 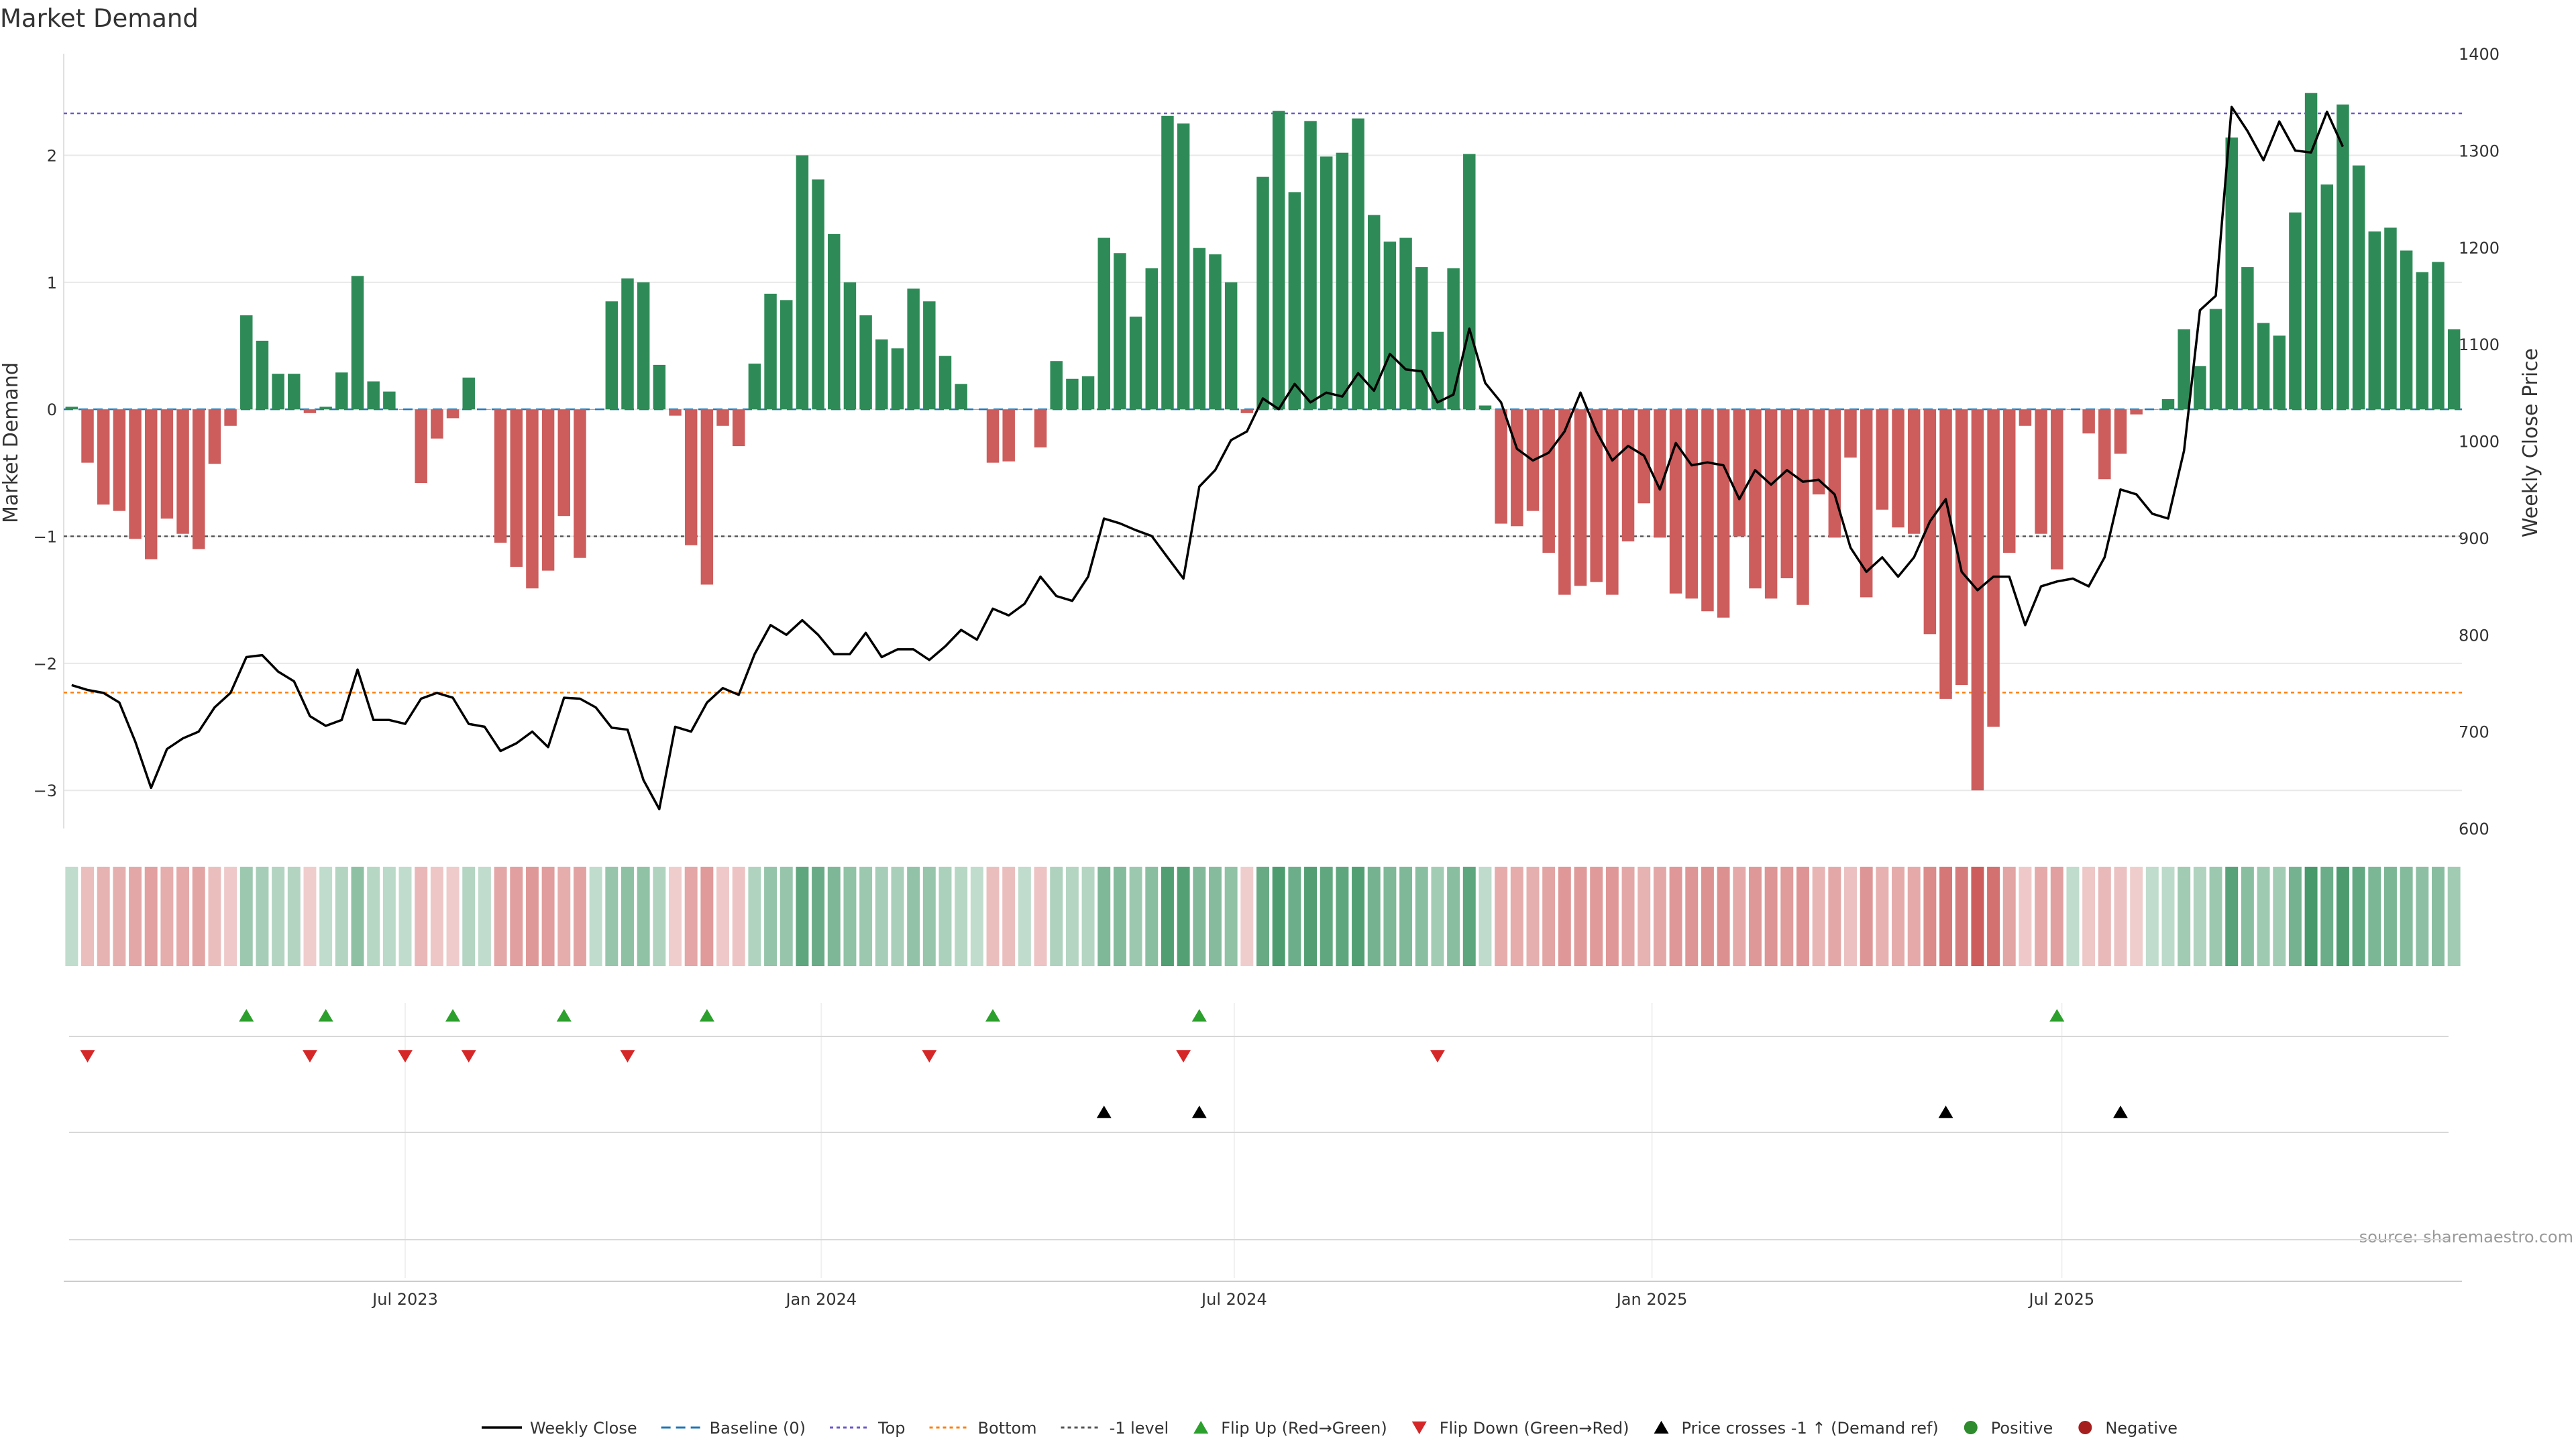 I want to click on y-left-tick-label: −3, so click(x=45, y=791).